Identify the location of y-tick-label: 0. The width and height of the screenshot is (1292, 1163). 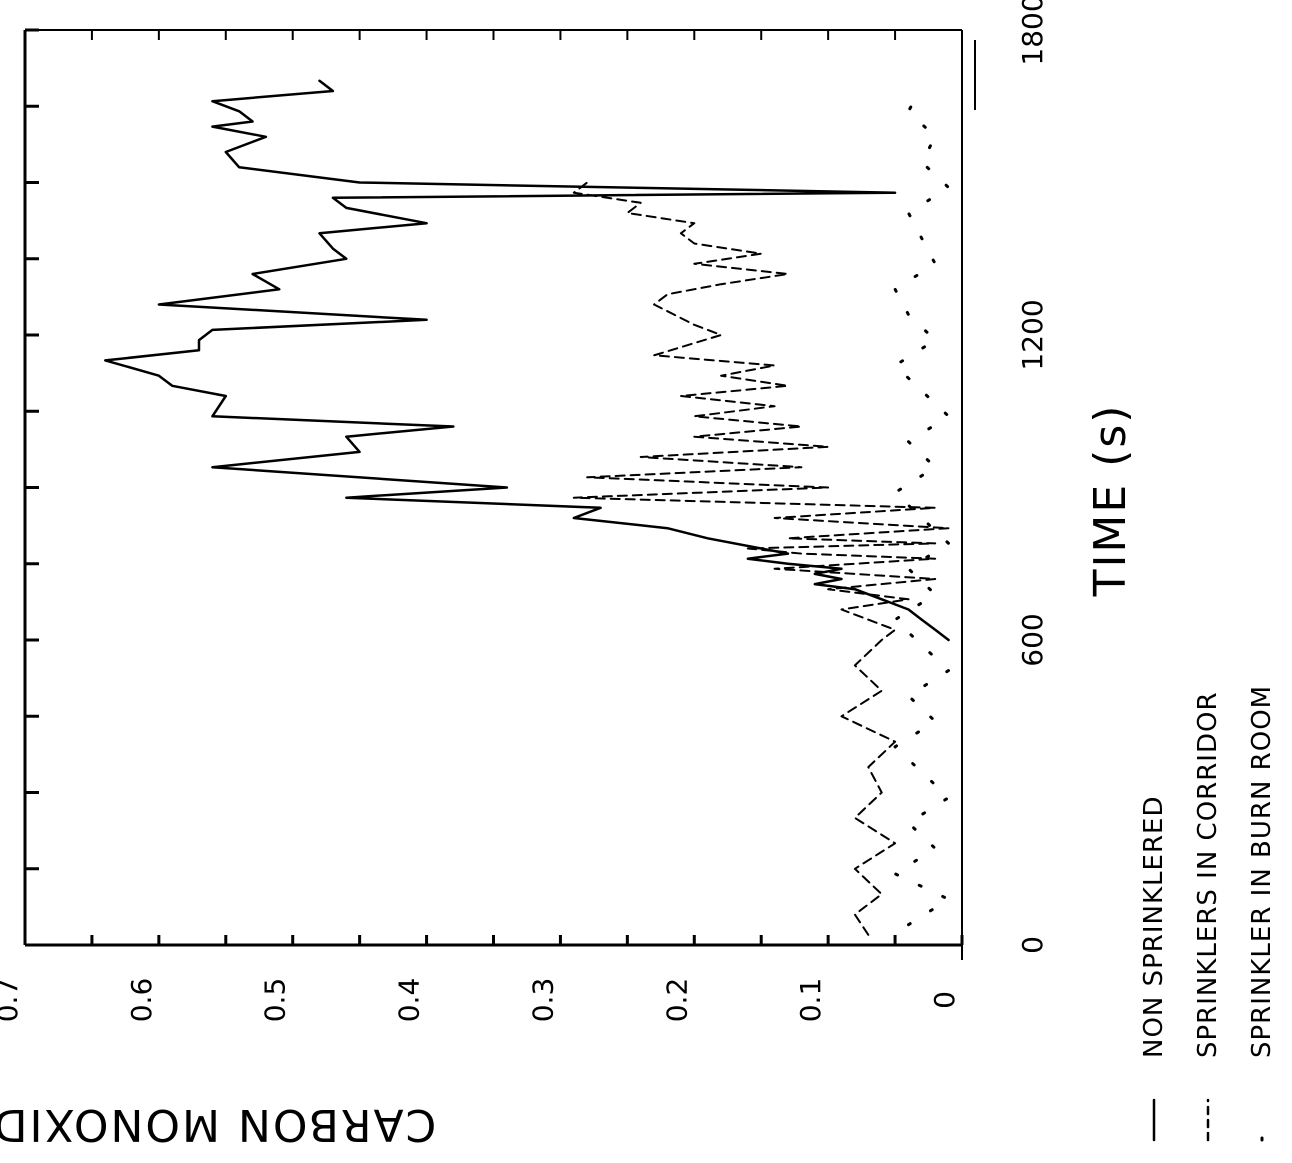
(944, 1000).